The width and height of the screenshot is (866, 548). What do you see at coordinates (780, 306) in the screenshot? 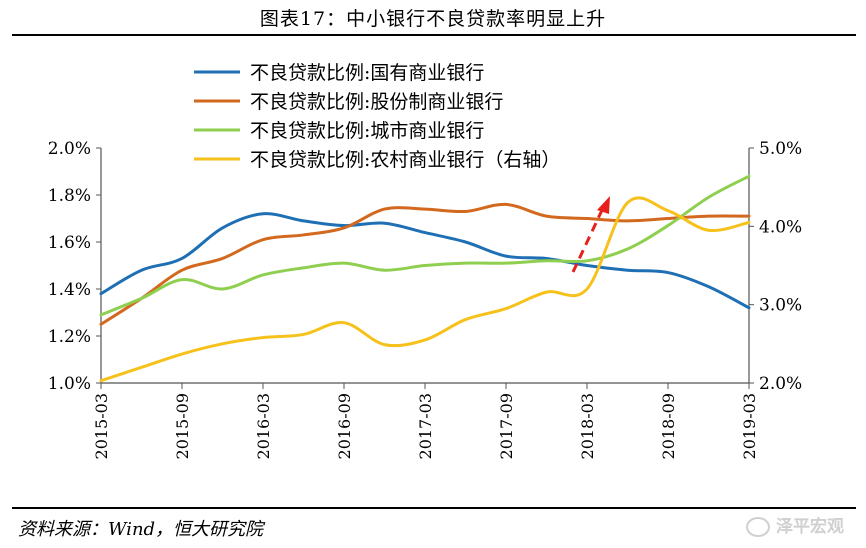
I see `y-right-tick-label: 3.0%` at bounding box center [780, 306].